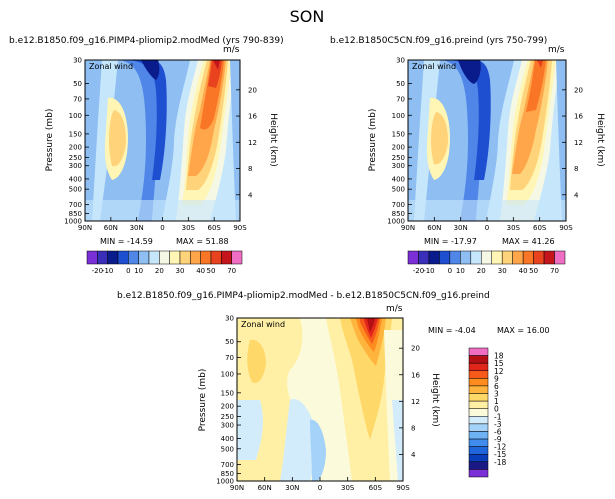  Describe the element at coordinates (235, 140) in the screenshot. I see `panel-1-sp-band` at that location.